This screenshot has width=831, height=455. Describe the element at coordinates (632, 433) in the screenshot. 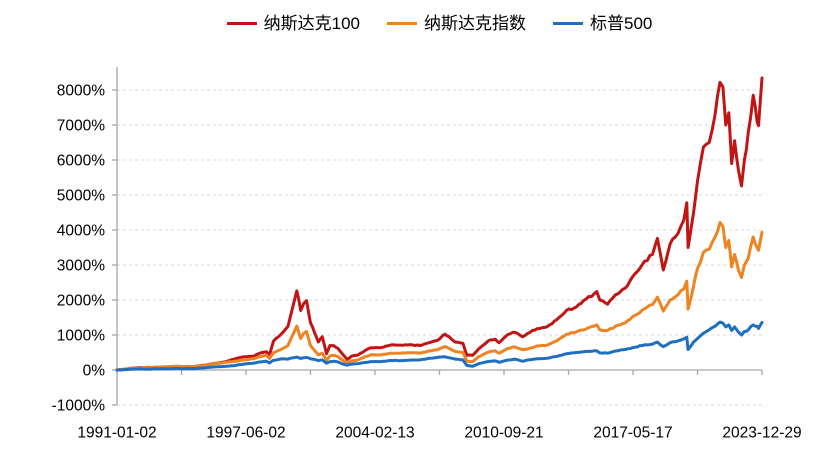

I see `x-axis-tick-label: 2017-05-17` at that location.